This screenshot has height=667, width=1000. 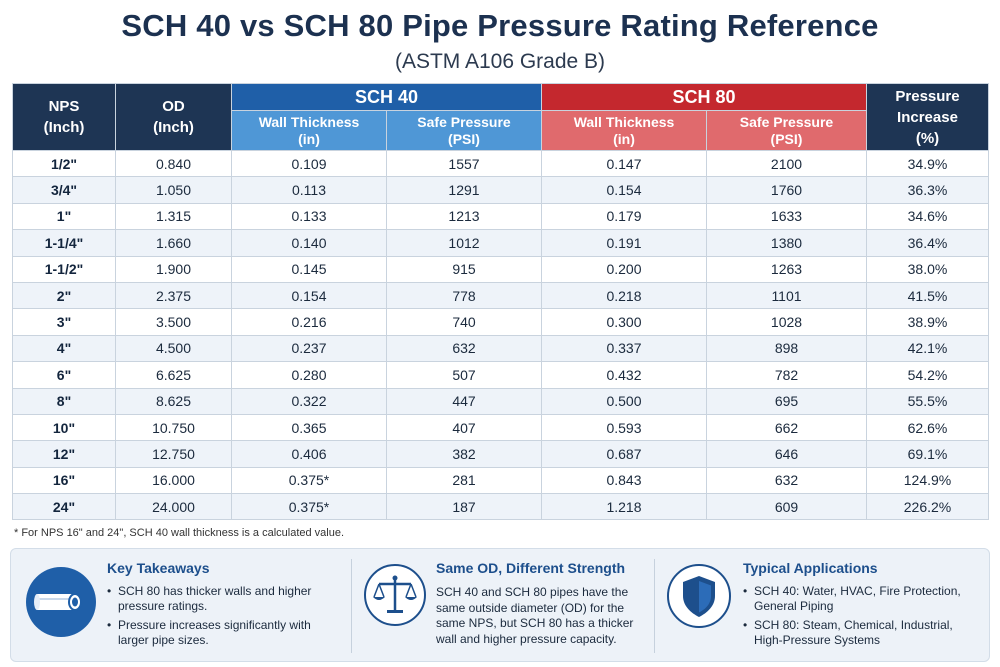 I want to click on sch40-wall-cell: 0.113, so click(x=309, y=190).